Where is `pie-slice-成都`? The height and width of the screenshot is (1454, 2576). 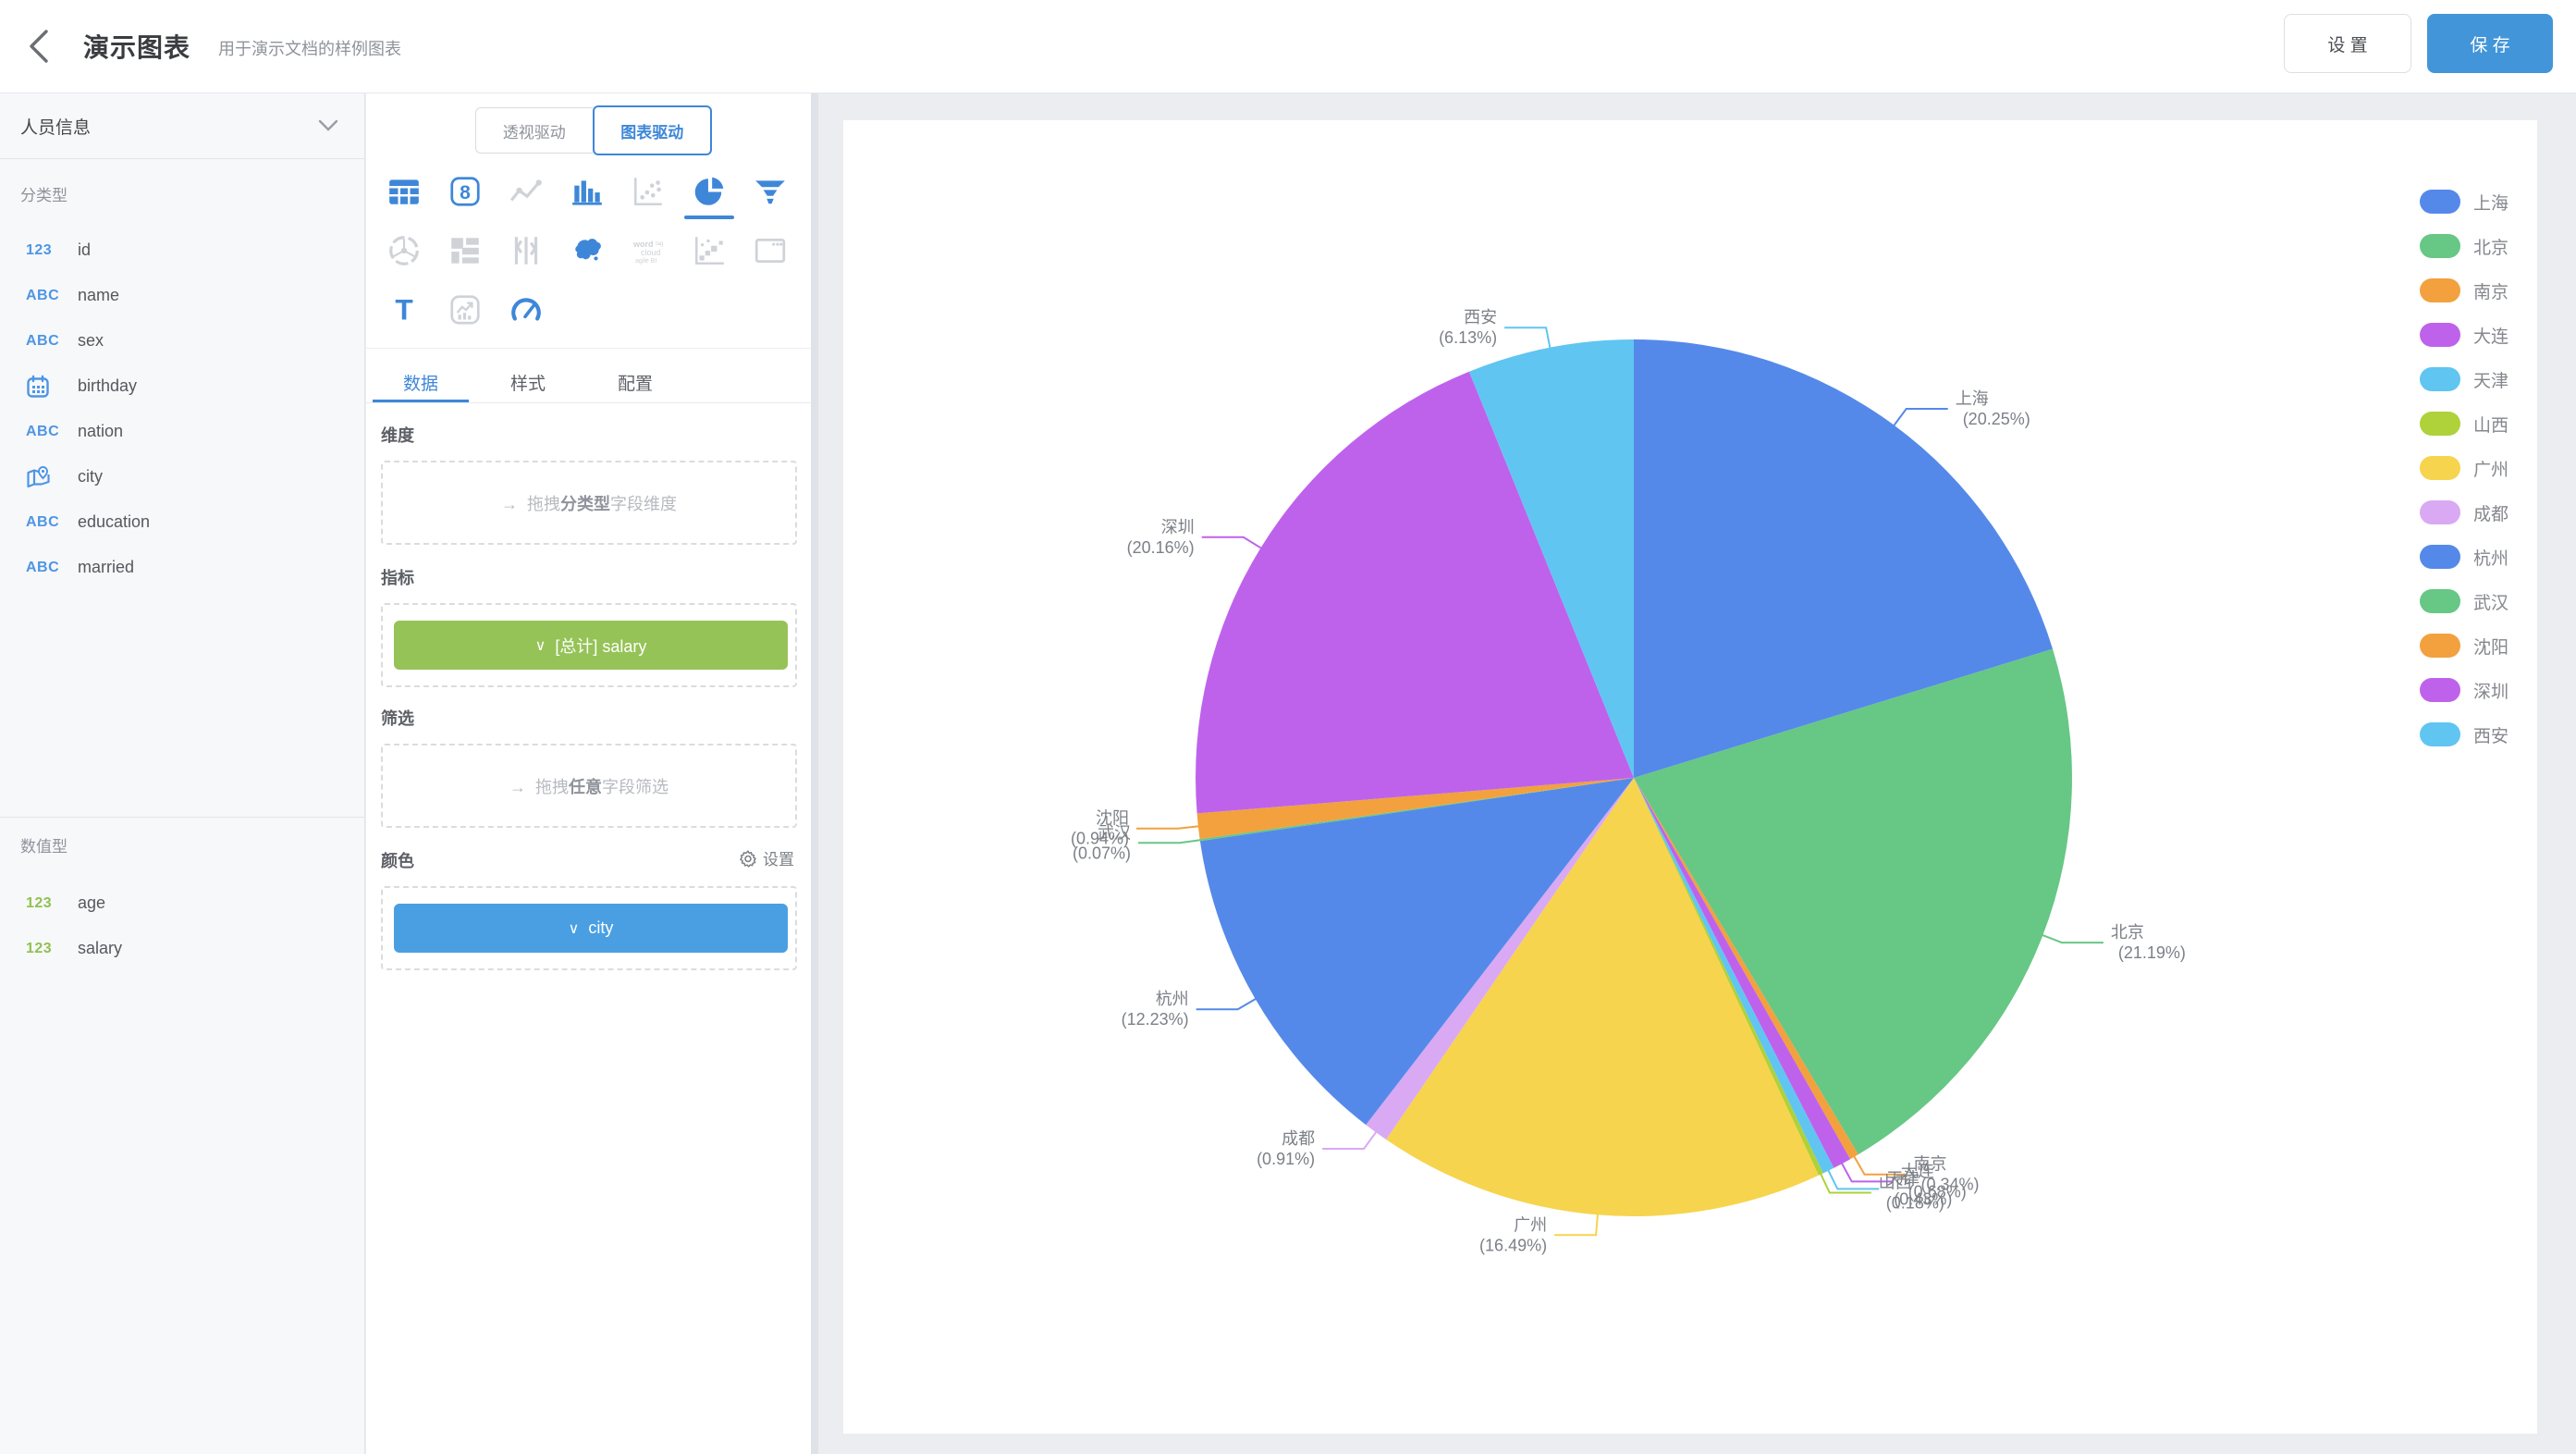
pie-slice-成都 is located at coordinates (1500, 959).